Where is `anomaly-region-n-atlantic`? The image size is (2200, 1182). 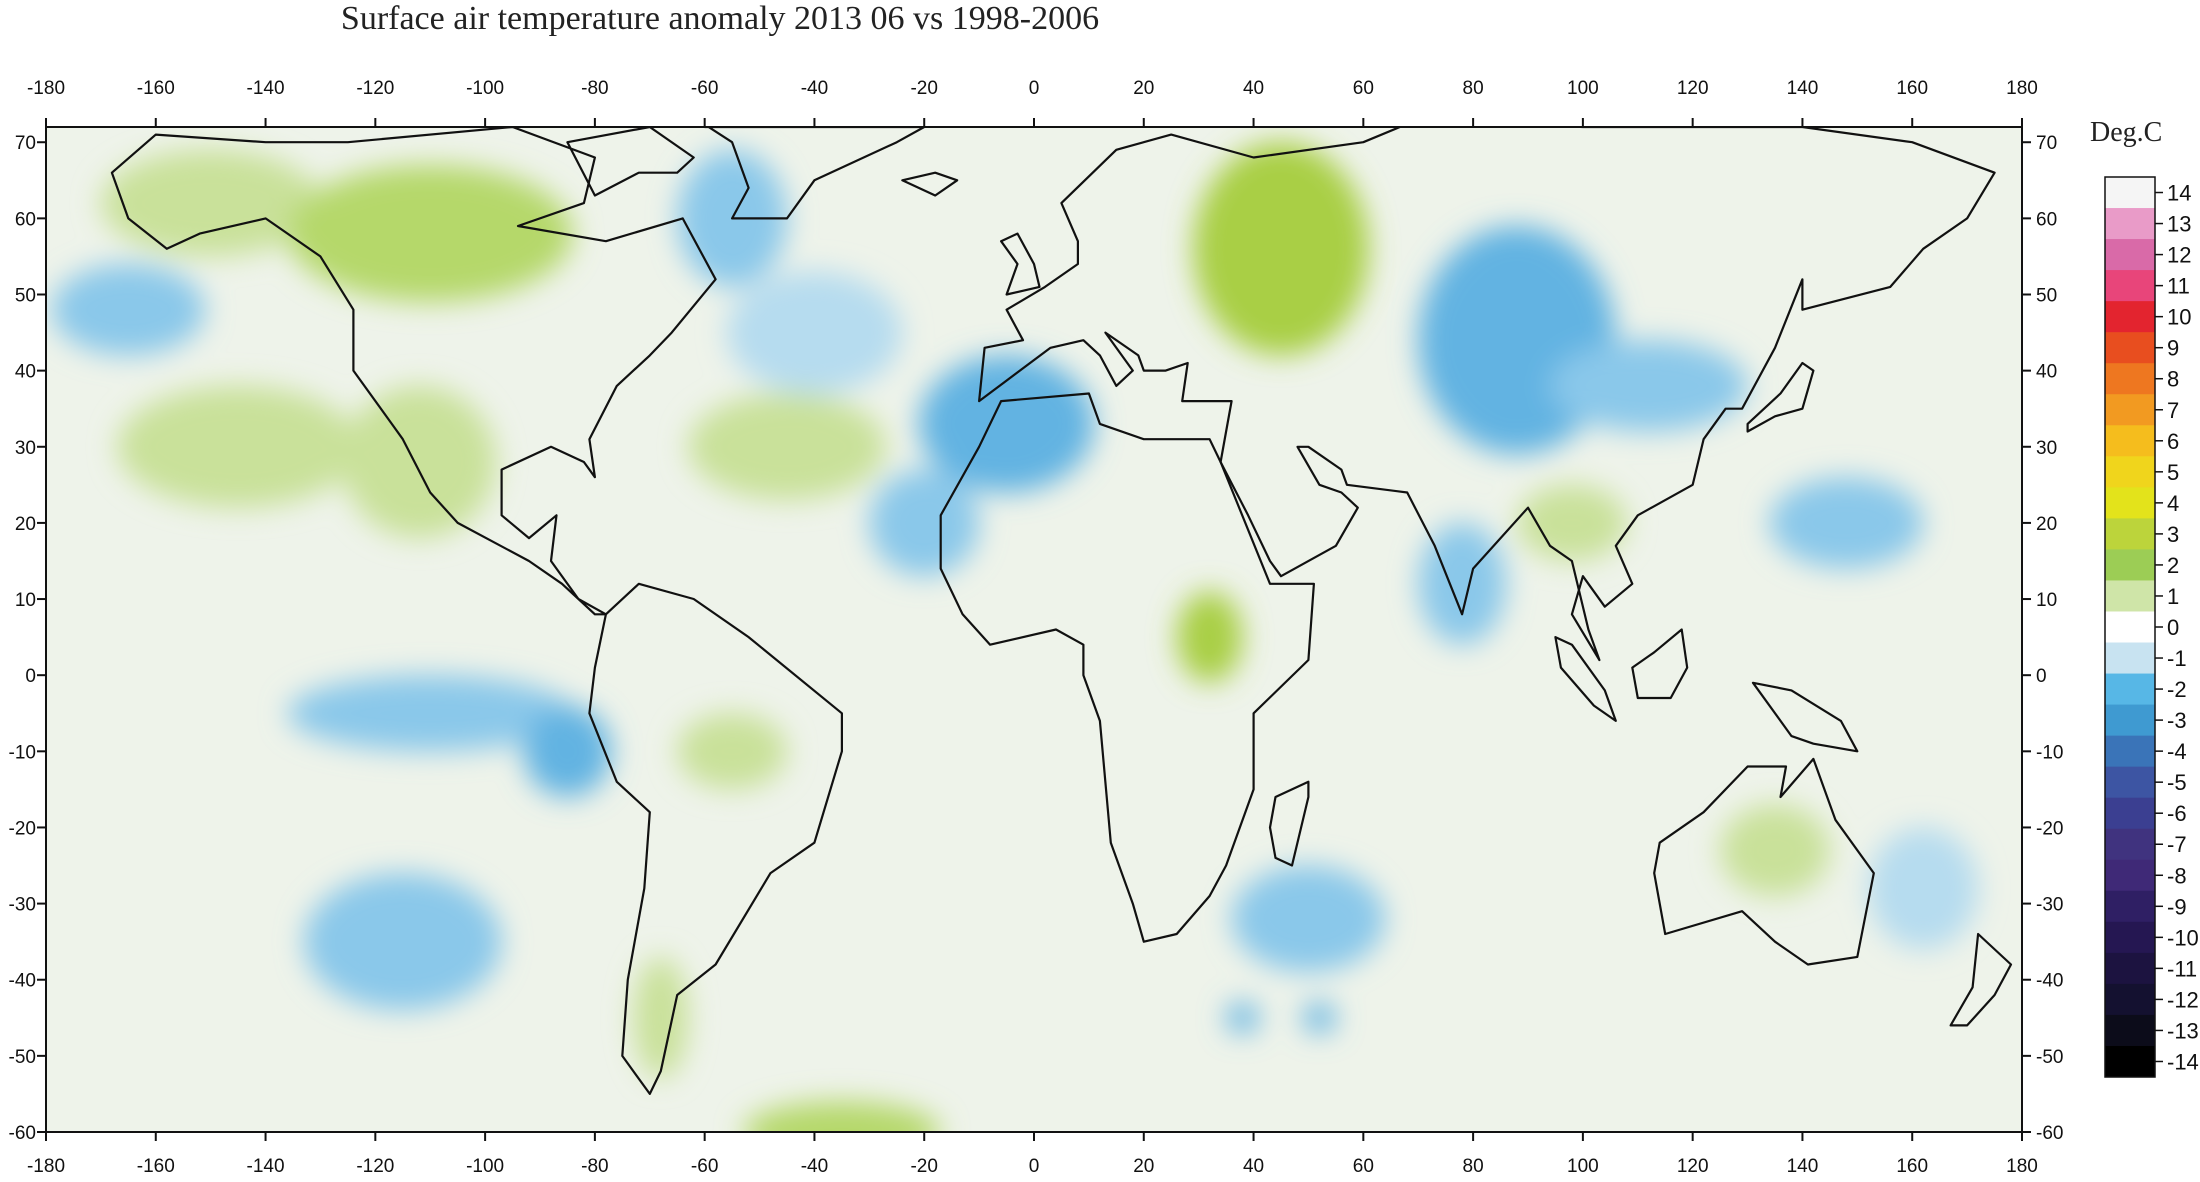 anomaly-region-n-atlantic is located at coordinates (814, 332).